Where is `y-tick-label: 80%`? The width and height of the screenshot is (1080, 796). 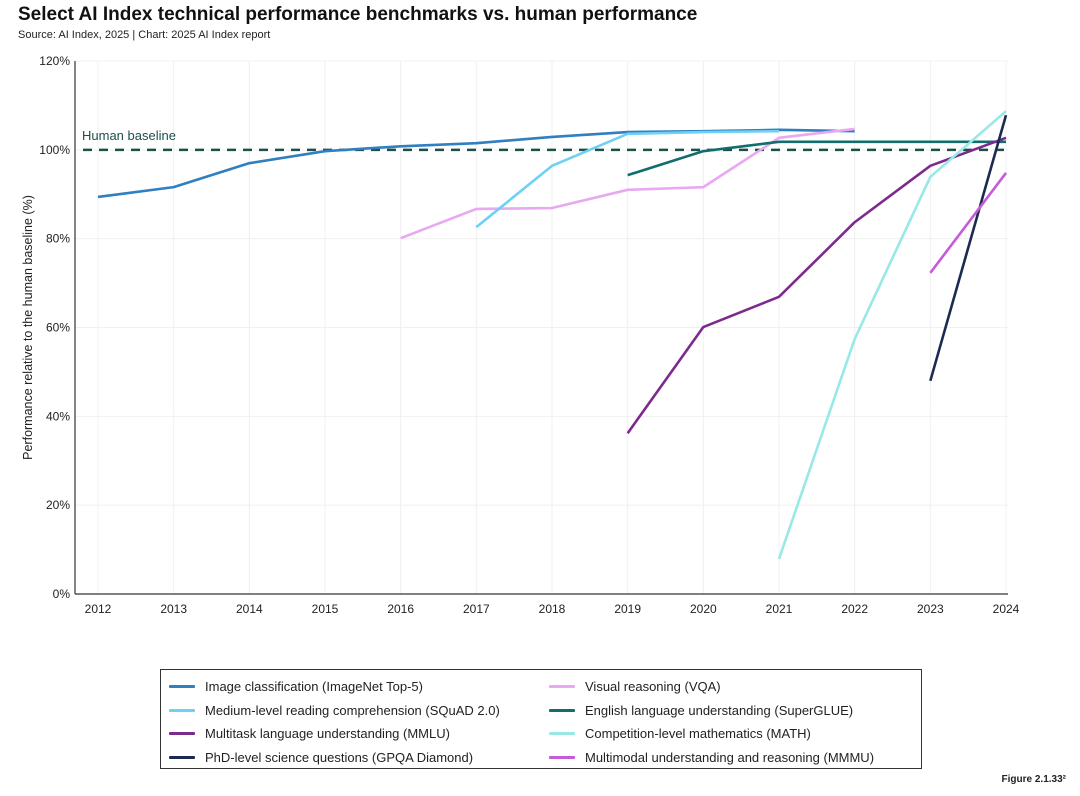
y-tick-label: 80% is located at coordinates (58, 239).